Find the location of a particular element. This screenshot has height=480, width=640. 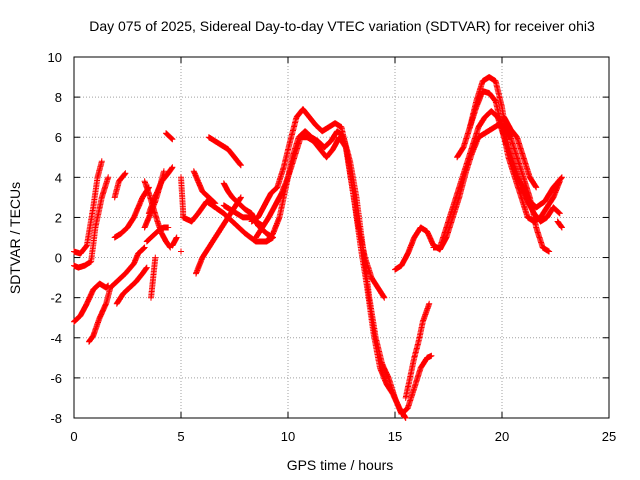

series-sat-l is located at coordinates (153, 277).